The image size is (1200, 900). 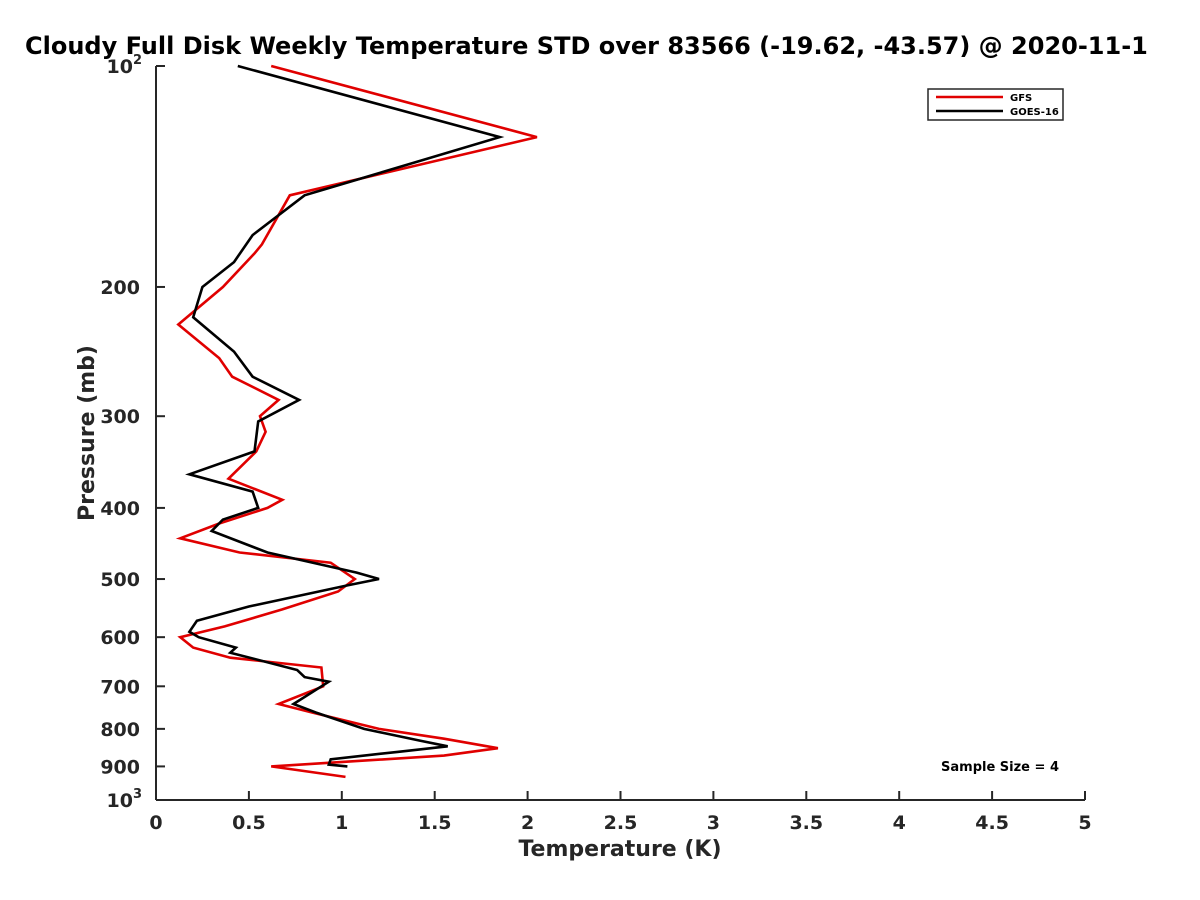 What do you see at coordinates (249, 823) in the screenshot?
I see `x-tick-label: 0.5` at bounding box center [249, 823].